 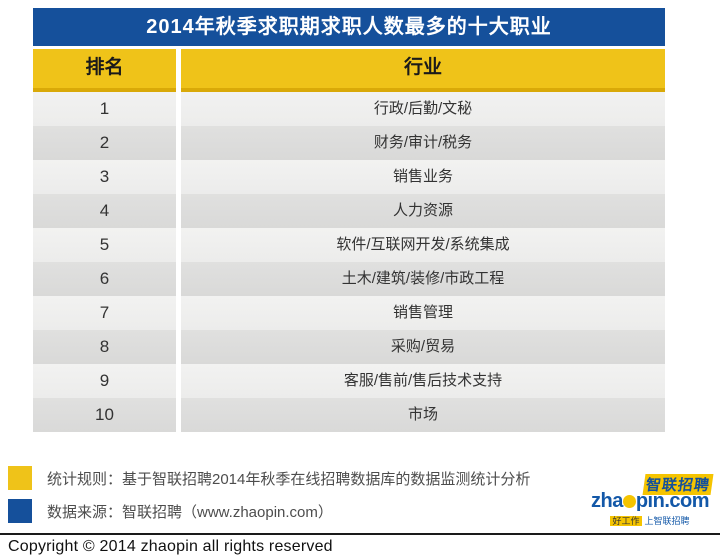 I want to click on table-row: 5 软件/互联网开发/系统集成, so click(x=349, y=245).